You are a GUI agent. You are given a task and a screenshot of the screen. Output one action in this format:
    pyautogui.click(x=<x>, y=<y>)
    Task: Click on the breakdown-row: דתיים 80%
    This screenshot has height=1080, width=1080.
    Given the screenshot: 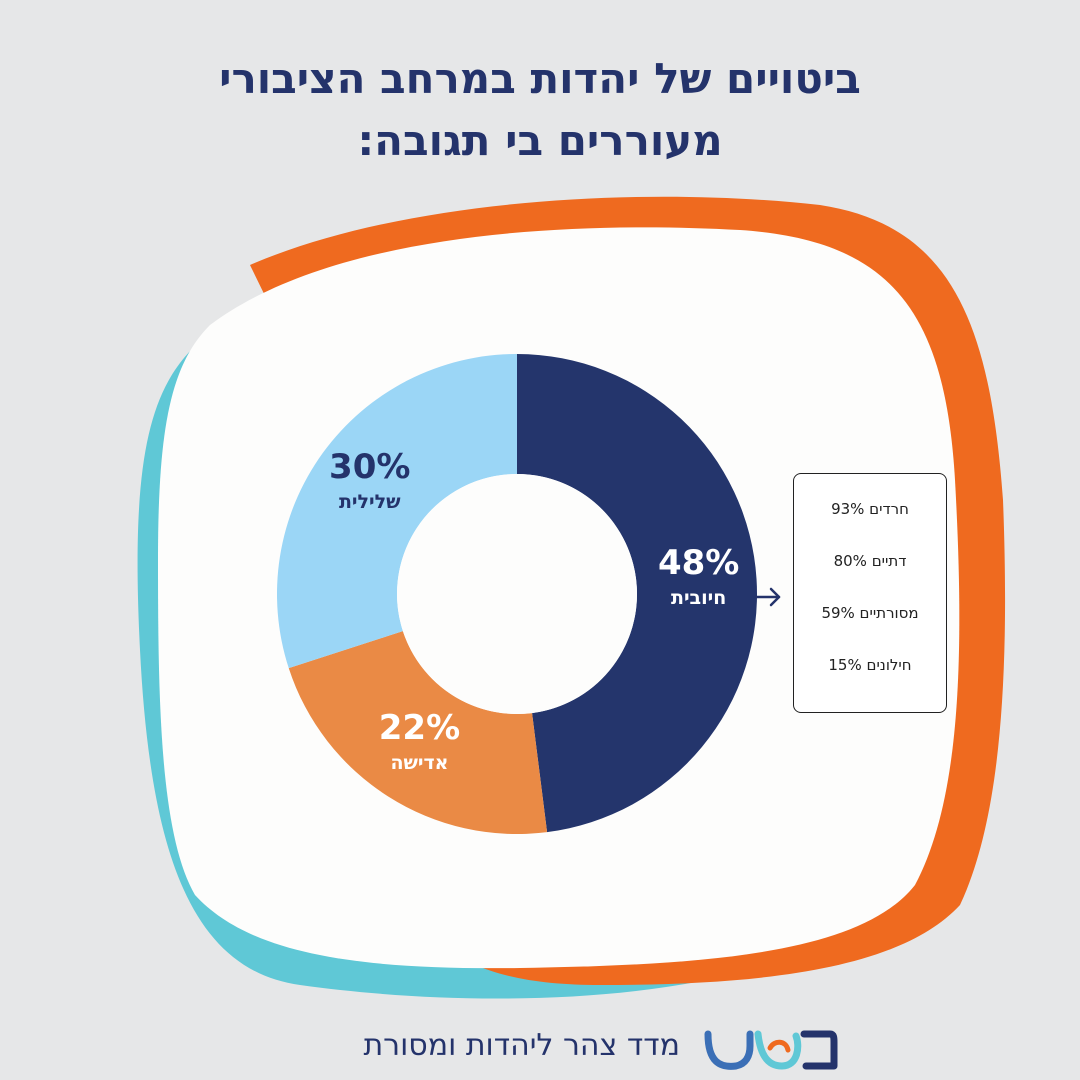 What is the action you would take?
    pyautogui.click(x=870, y=561)
    